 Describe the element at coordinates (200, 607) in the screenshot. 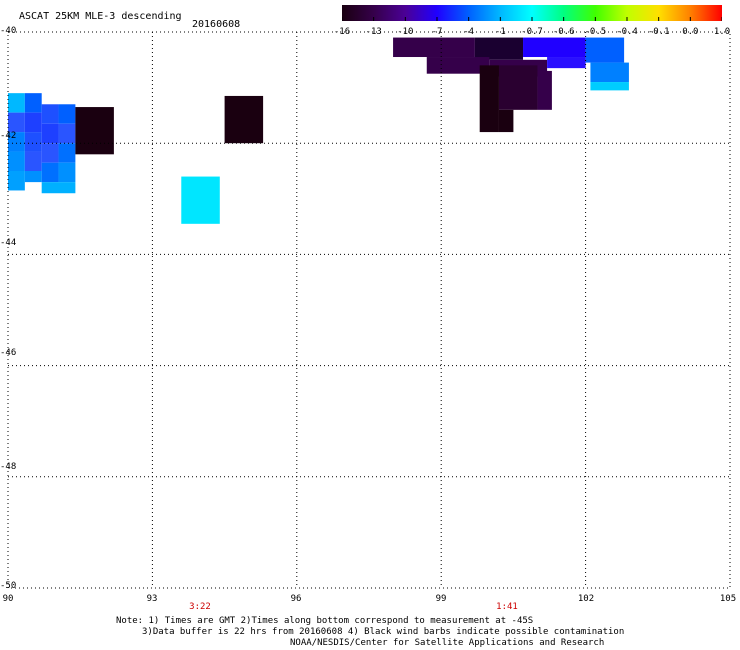

I see `time-label-0: 3:22` at that location.